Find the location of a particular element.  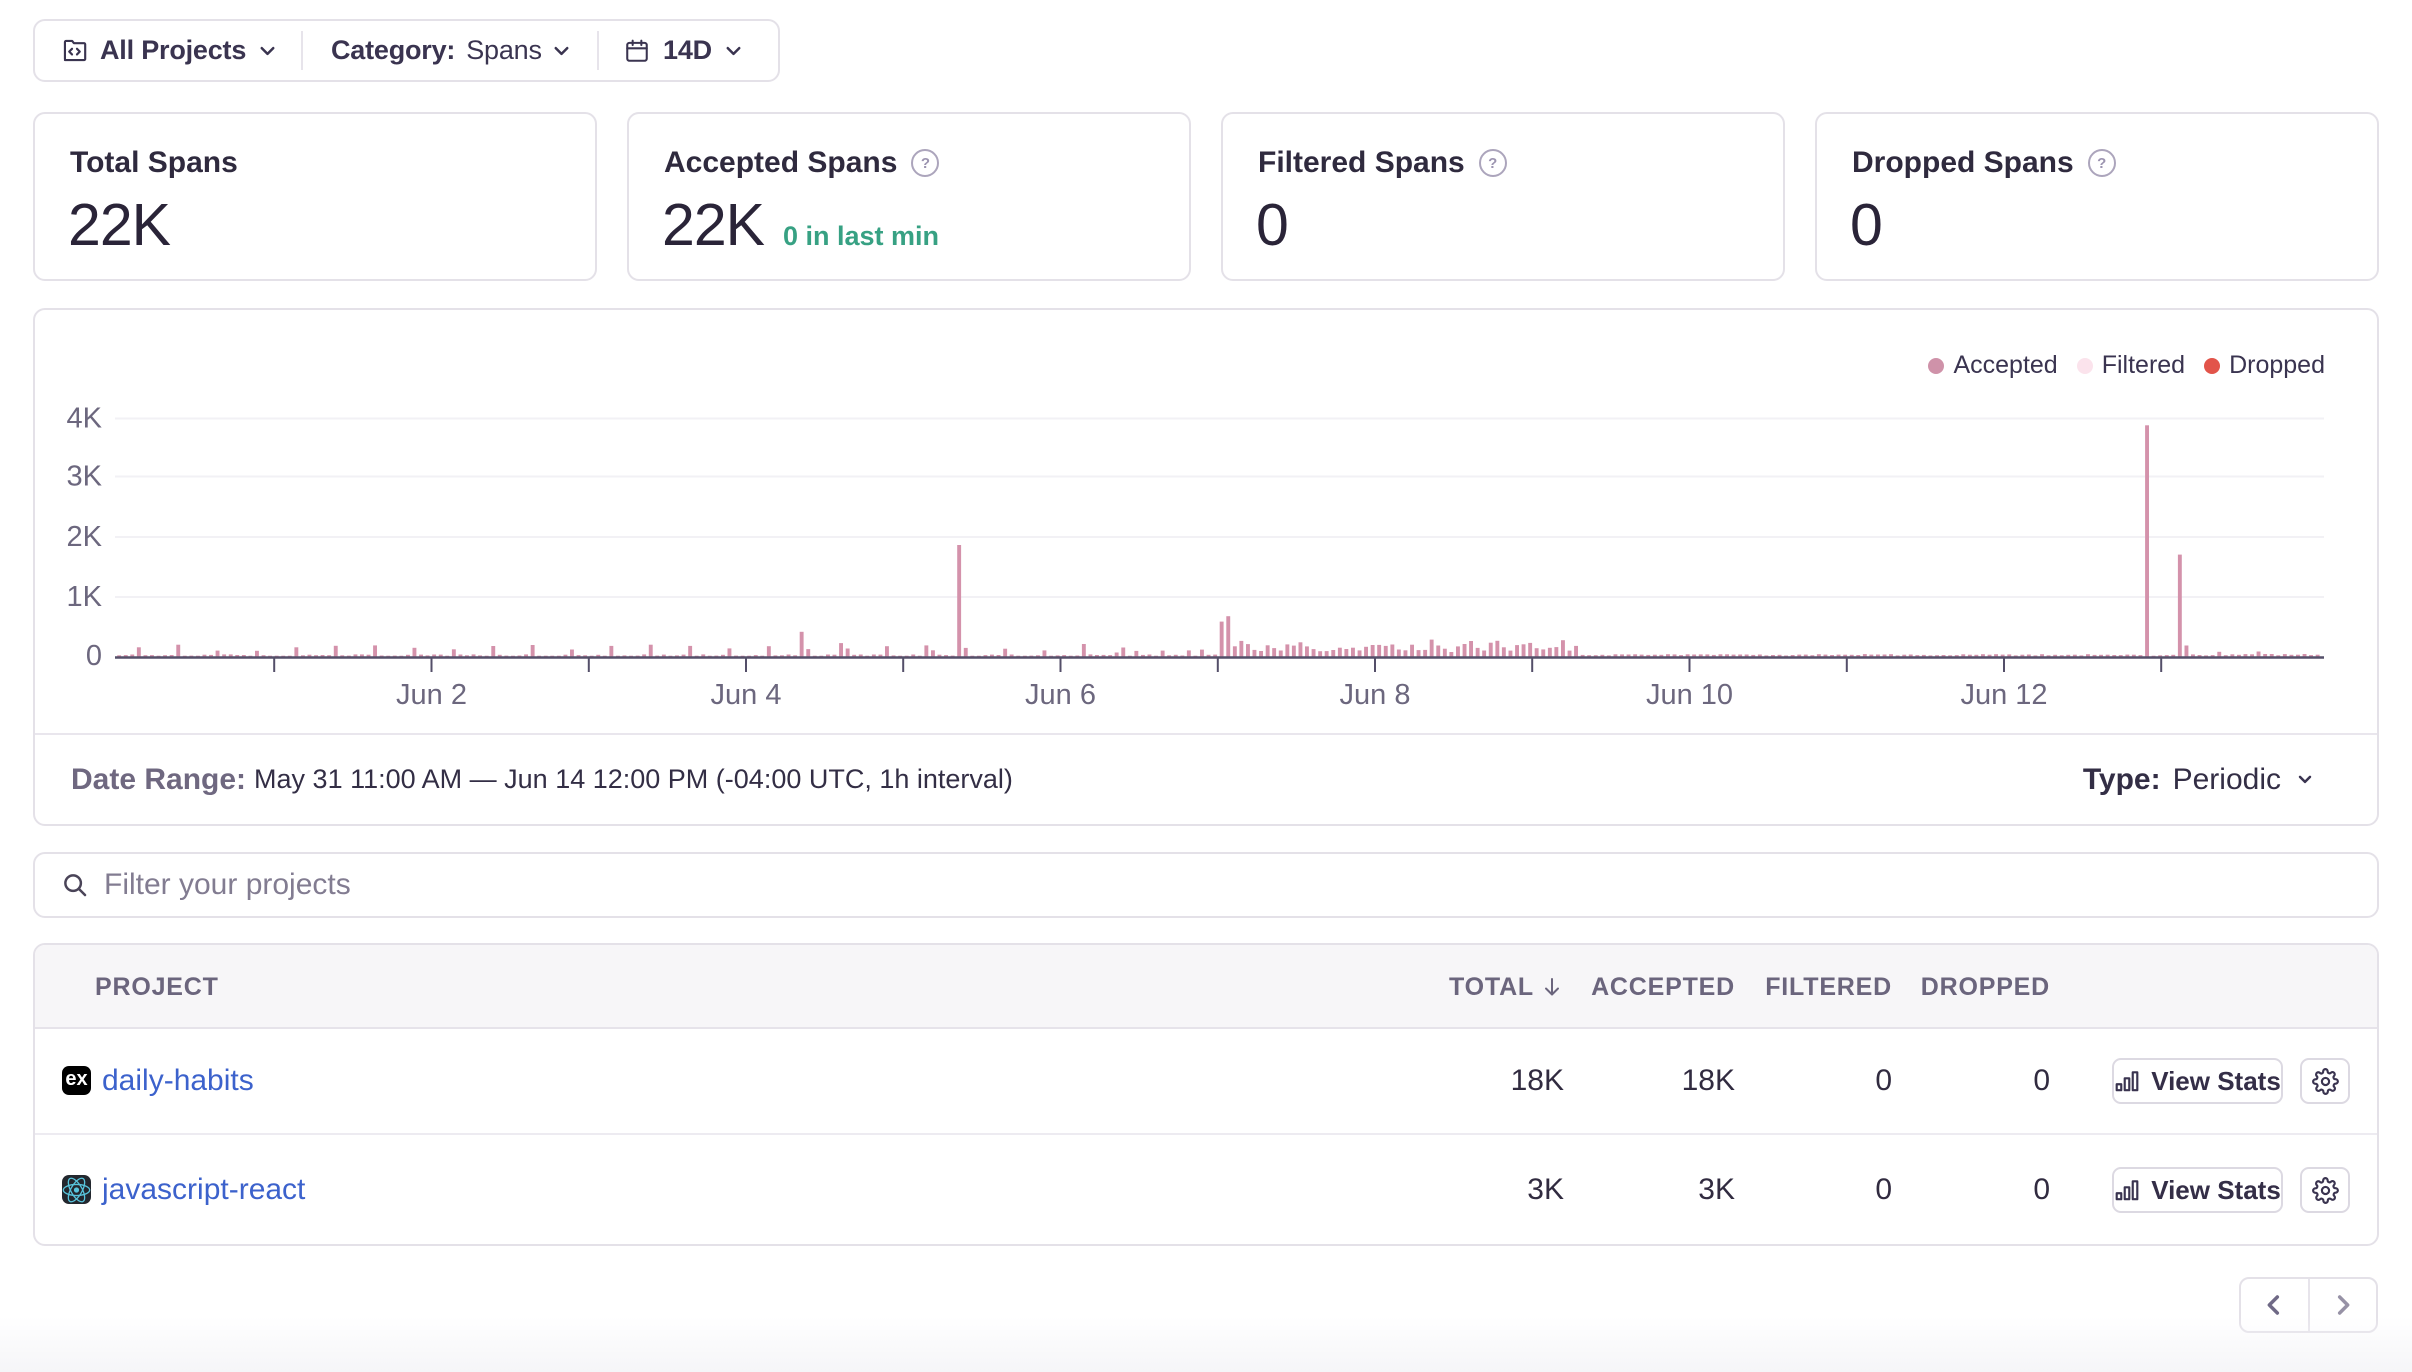

svg-text: Jun 10 is located at coordinates (1689, 695).